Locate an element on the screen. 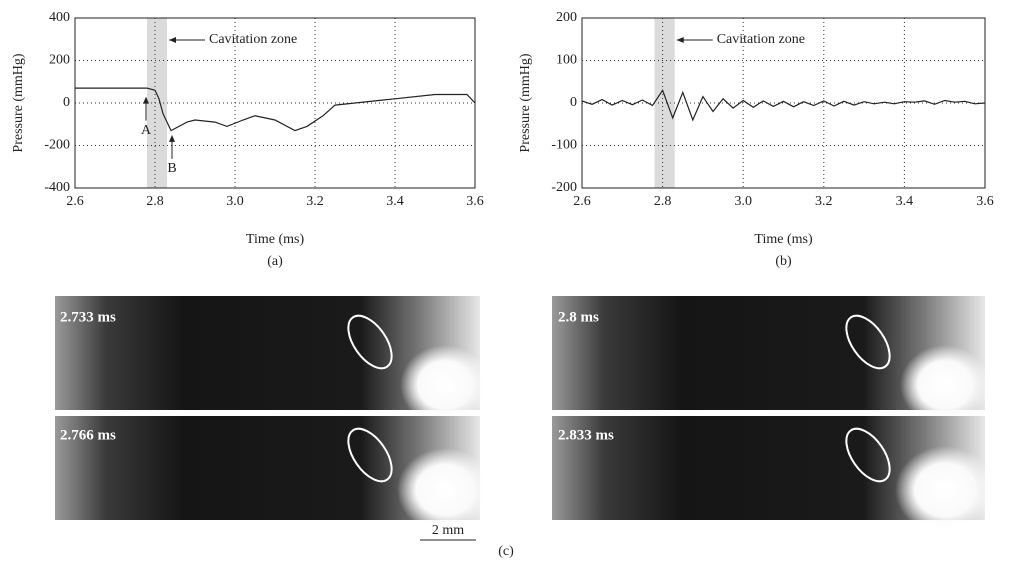 The height and width of the screenshot is (570, 1012). panel-caption: (b) is located at coordinates (783, 261).